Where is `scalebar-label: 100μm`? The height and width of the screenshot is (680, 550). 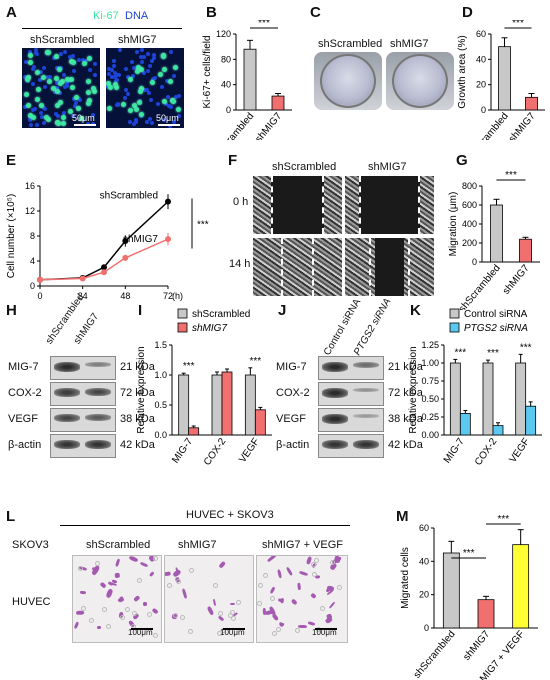
scalebar-label: 100μm is located at coordinates (140, 632).